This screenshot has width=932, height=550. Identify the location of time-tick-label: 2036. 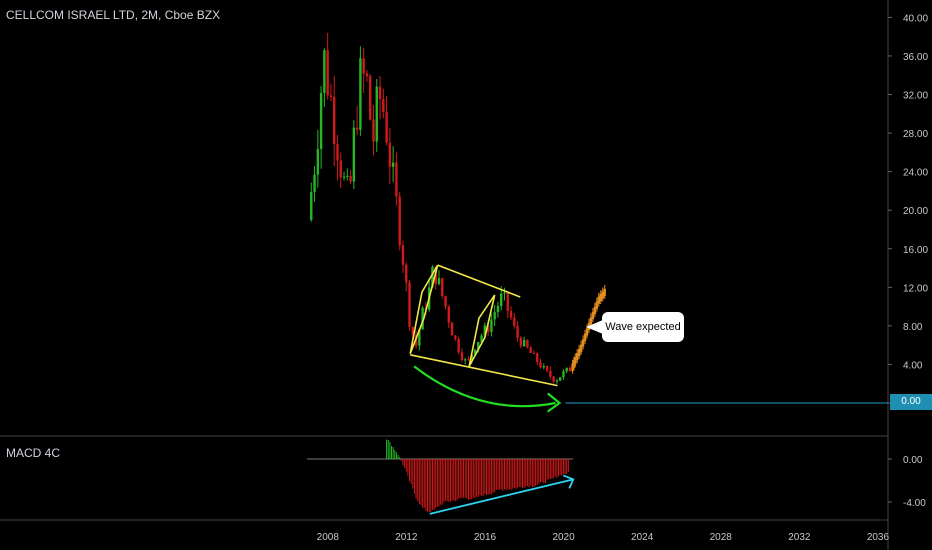
(878, 537).